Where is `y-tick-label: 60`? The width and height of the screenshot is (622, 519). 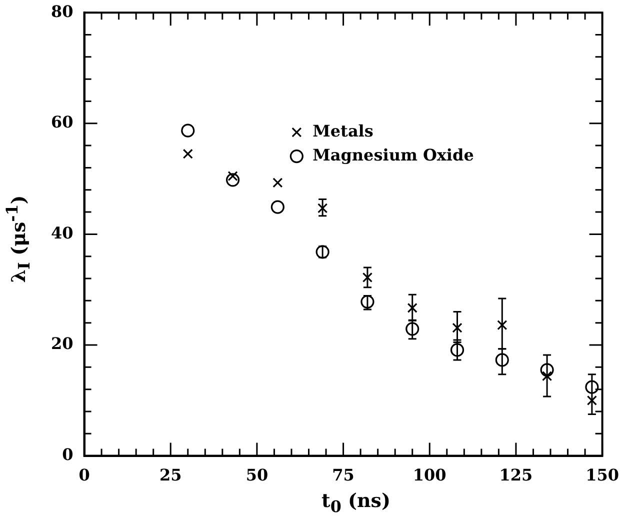 y-tick-label: 60 is located at coordinates (62, 122).